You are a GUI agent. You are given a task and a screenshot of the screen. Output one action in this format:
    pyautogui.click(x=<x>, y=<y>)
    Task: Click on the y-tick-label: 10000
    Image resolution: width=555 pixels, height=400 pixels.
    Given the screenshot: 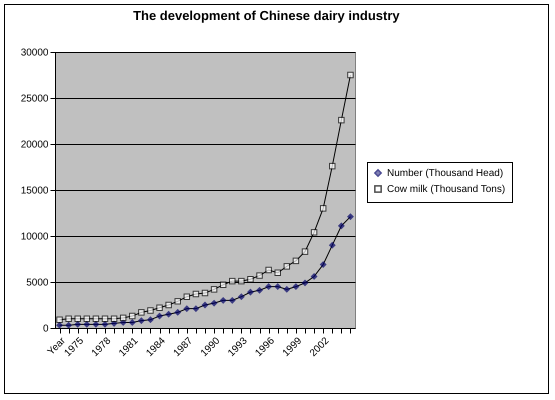 What is the action you would take?
    pyautogui.click(x=34, y=237)
    